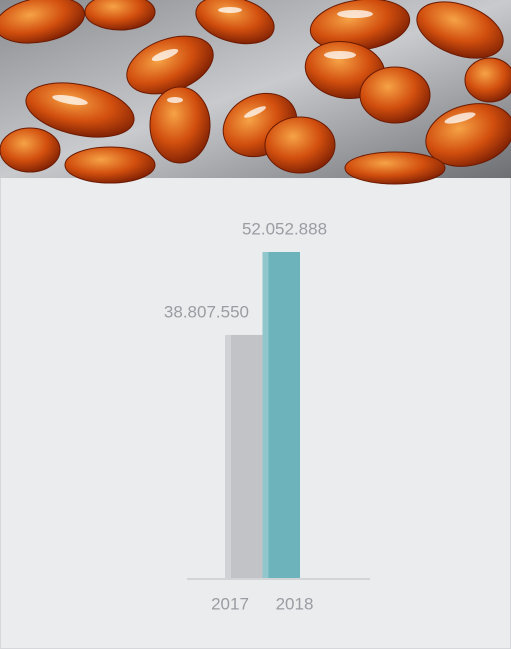 The width and height of the screenshot is (511, 649). I want to click on x-tick-label: 2017, so click(230, 603).